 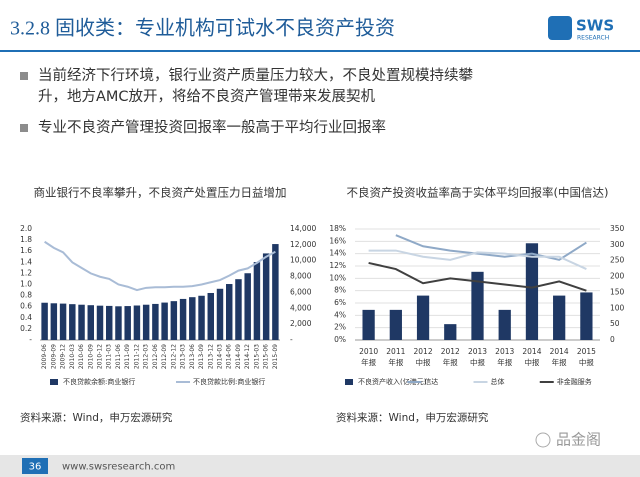 What do you see at coordinates (26, 295) in the screenshot?
I see `y-tick-label: 0.8` at bounding box center [26, 295].